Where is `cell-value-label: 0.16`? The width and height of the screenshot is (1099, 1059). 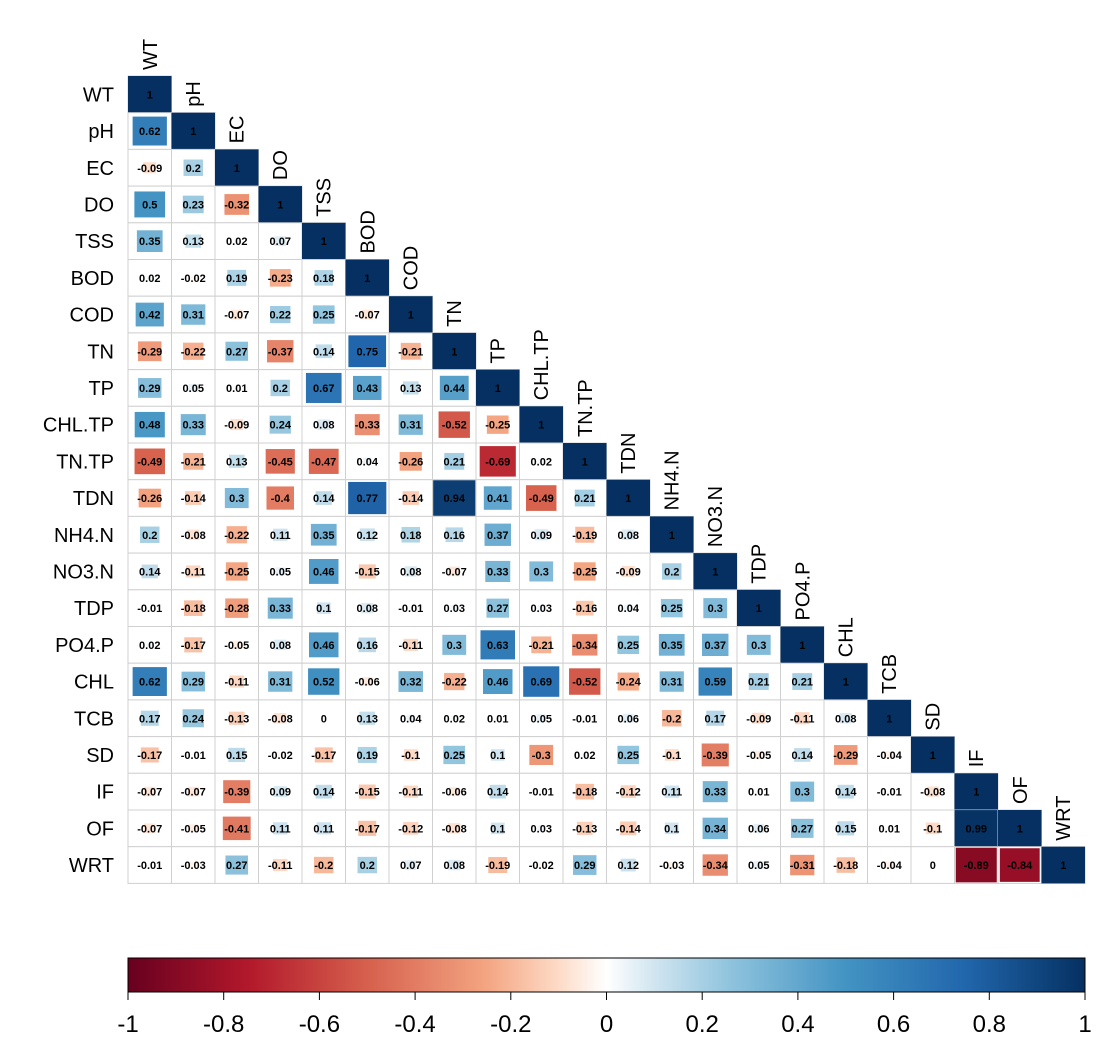
cell-value-label: 0.16 is located at coordinates (367, 646).